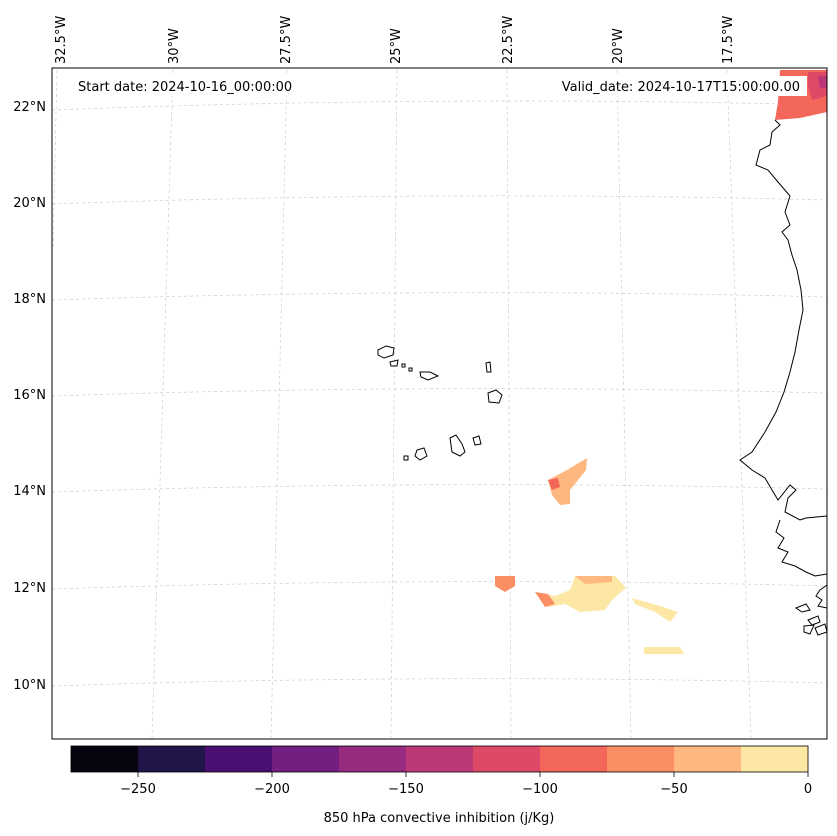 The width and height of the screenshot is (837, 836). What do you see at coordinates (808, 789) in the screenshot?
I see `colorbar-tick-label: 0` at bounding box center [808, 789].